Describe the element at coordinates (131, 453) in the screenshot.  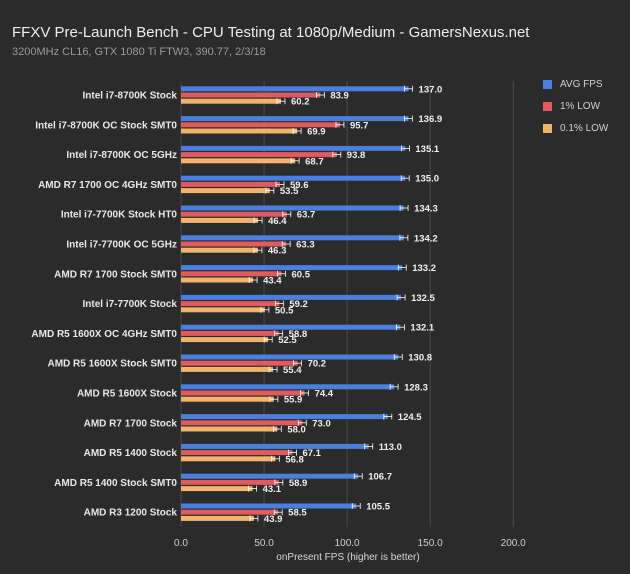
I see `category-label: AMD R5 1400 Stock` at that location.